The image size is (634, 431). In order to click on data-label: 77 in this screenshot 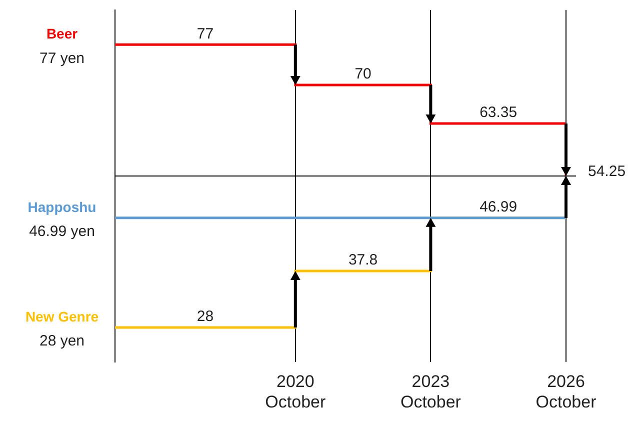, I will do `click(205, 33)`.